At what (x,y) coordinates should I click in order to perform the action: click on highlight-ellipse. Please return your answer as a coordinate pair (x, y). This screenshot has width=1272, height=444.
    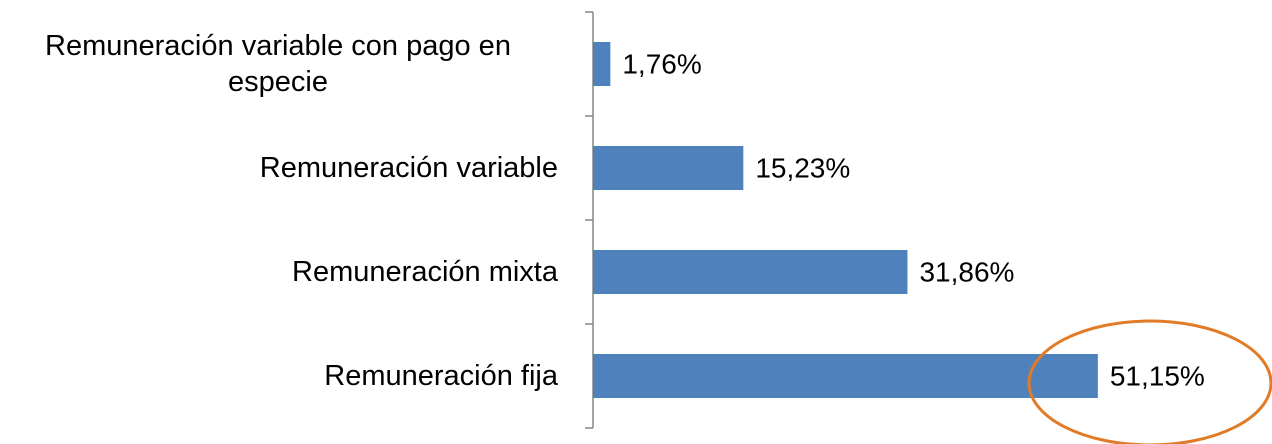
    Looking at the image, I should click on (1149, 381).